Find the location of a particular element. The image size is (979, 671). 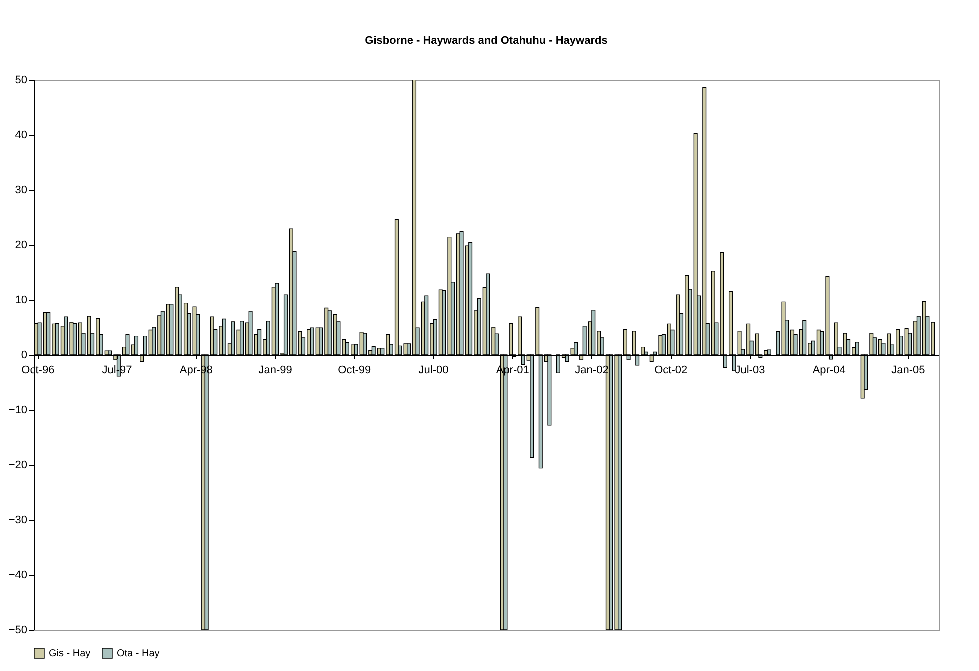

x-tick-label: Apr-04 is located at coordinates (829, 370).